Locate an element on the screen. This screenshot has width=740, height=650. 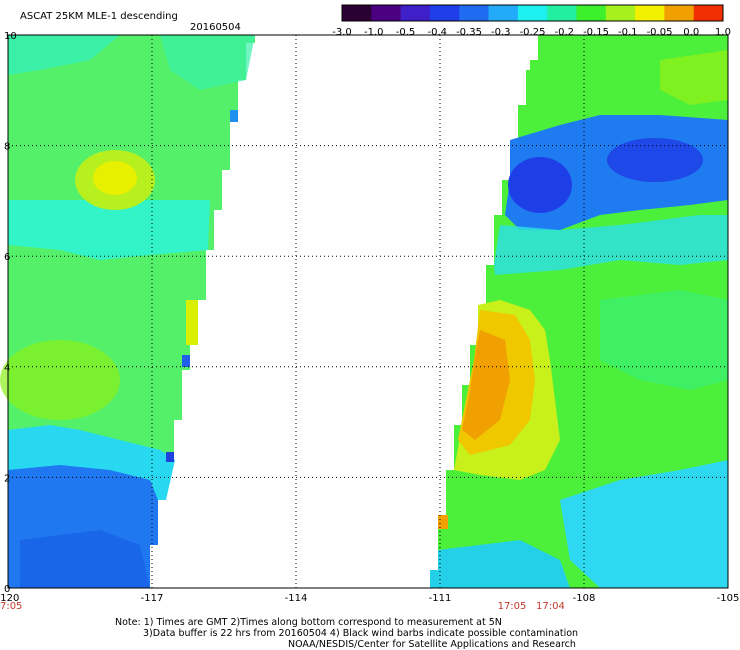
x-tick-label: -114 is located at coordinates (296, 598).